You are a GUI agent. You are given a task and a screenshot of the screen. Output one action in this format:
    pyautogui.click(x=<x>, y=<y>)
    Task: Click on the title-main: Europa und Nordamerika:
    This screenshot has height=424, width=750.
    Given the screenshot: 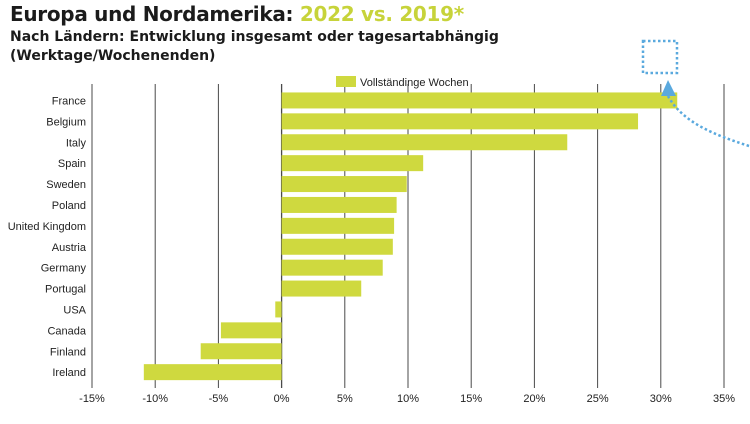 What is the action you would take?
    pyautogui.click(x=152, y=14)
    